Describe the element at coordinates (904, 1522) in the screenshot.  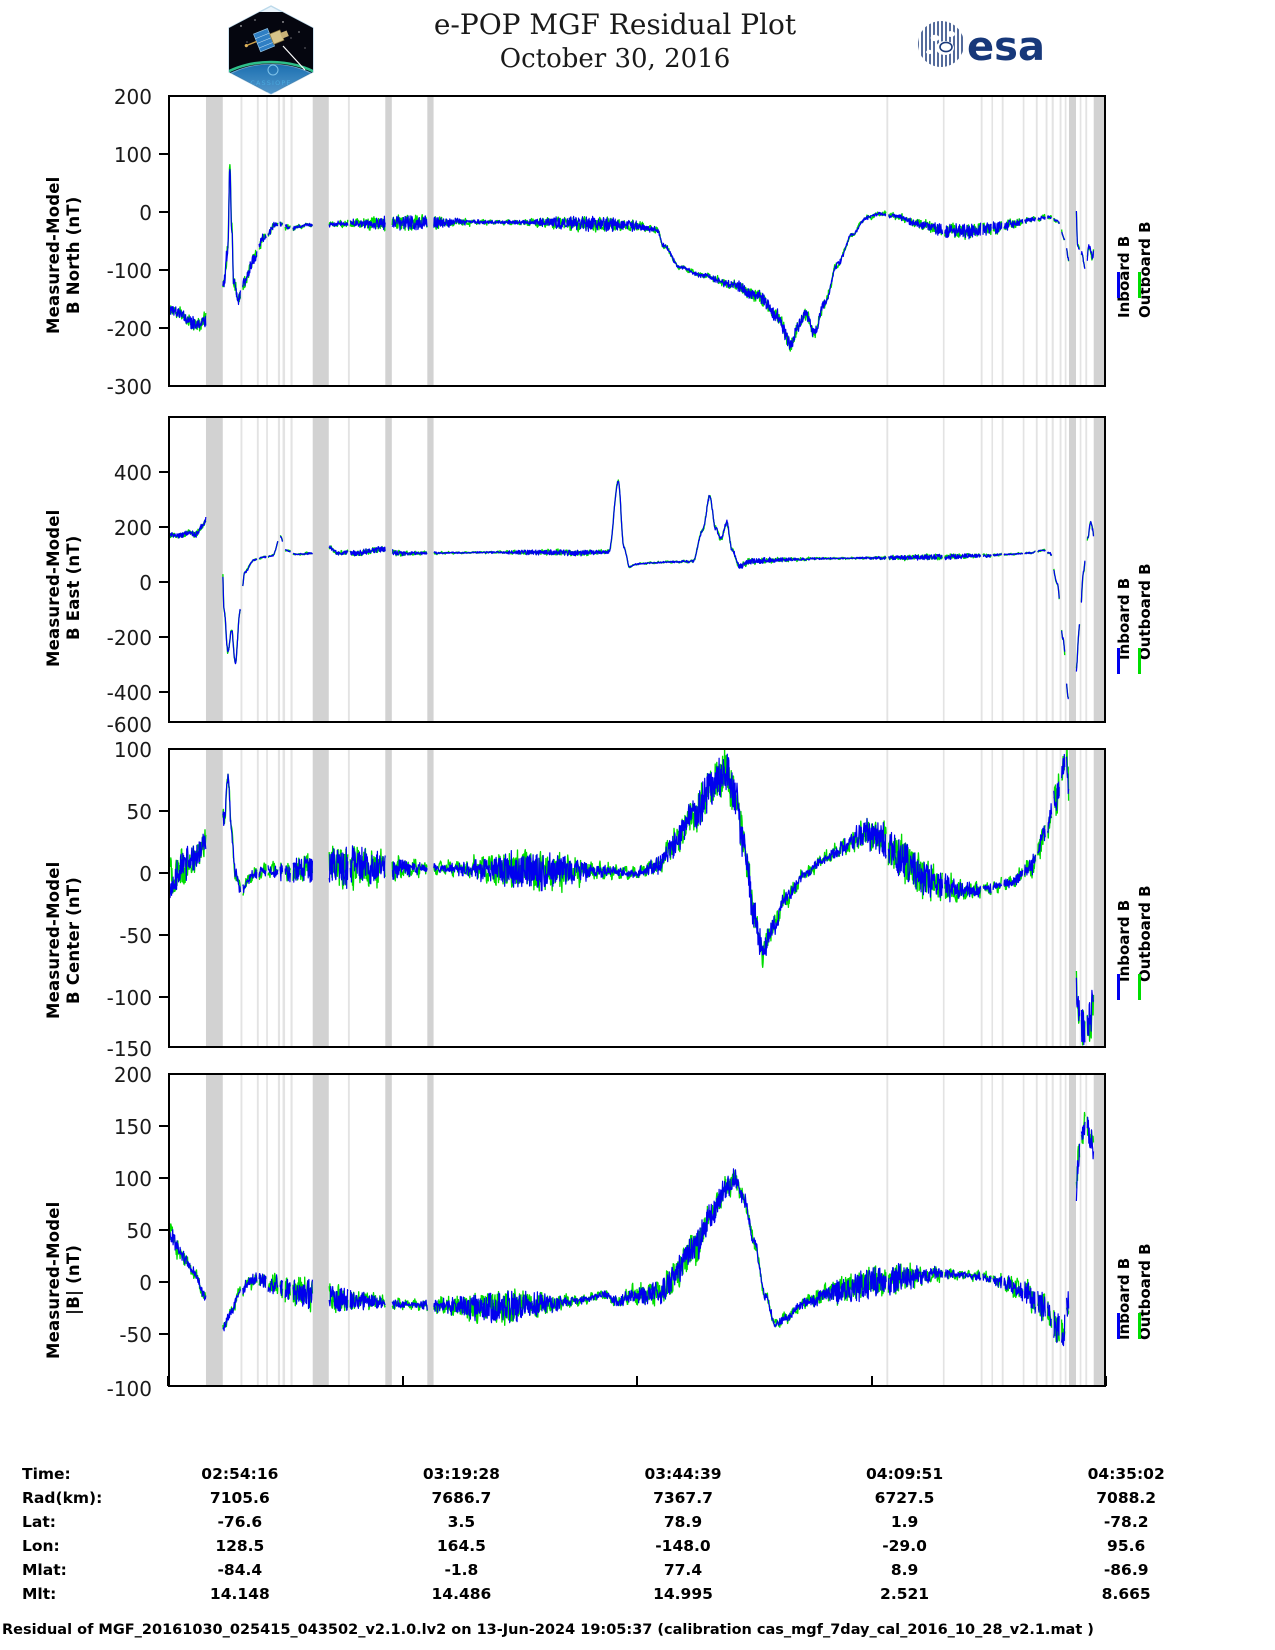
I see `table-cell: 1.9` at that location.